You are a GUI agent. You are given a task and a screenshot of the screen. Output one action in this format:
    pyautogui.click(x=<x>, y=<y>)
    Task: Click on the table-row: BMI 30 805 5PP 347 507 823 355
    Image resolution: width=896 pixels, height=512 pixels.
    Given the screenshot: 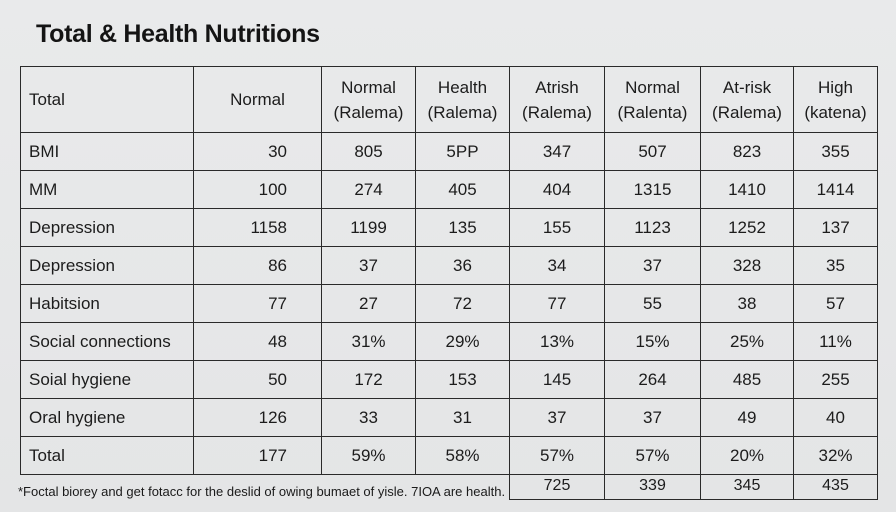 What is the action you would take?
    pyautogui.click(x=449, y=151)
    